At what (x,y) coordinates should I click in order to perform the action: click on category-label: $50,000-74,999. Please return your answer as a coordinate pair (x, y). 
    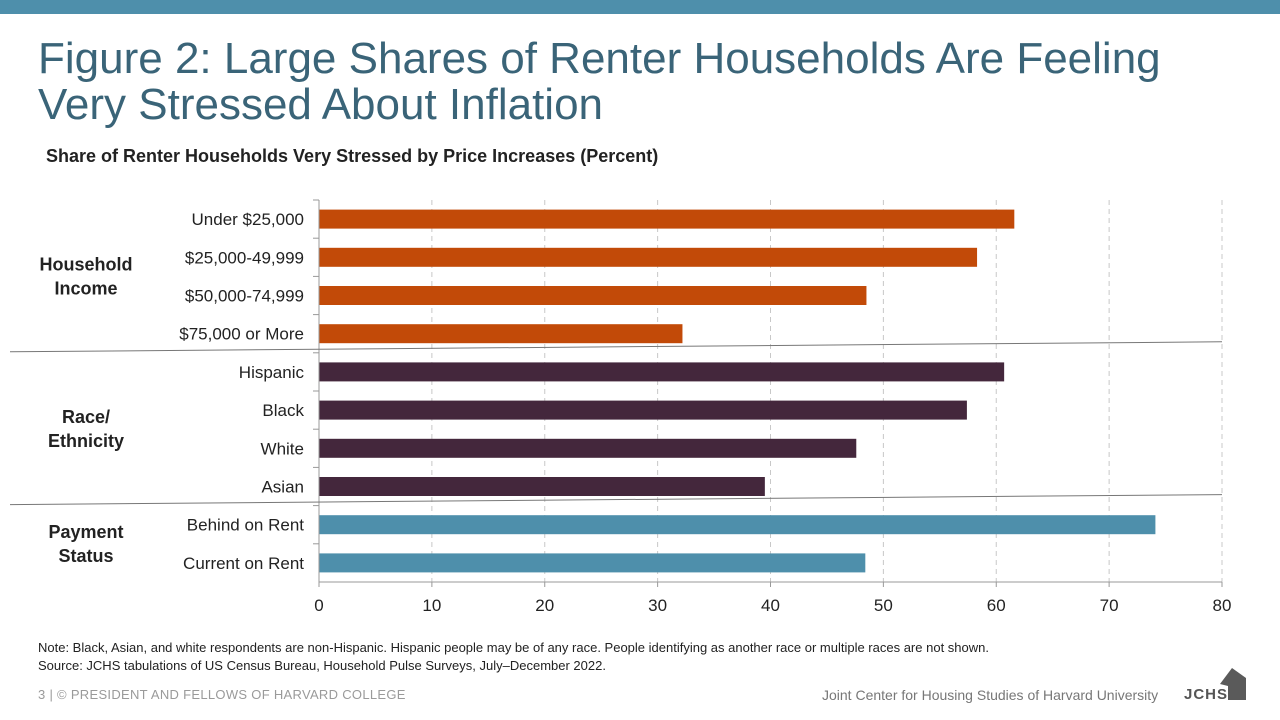
    Looking at the image, I should click on (244, 296).